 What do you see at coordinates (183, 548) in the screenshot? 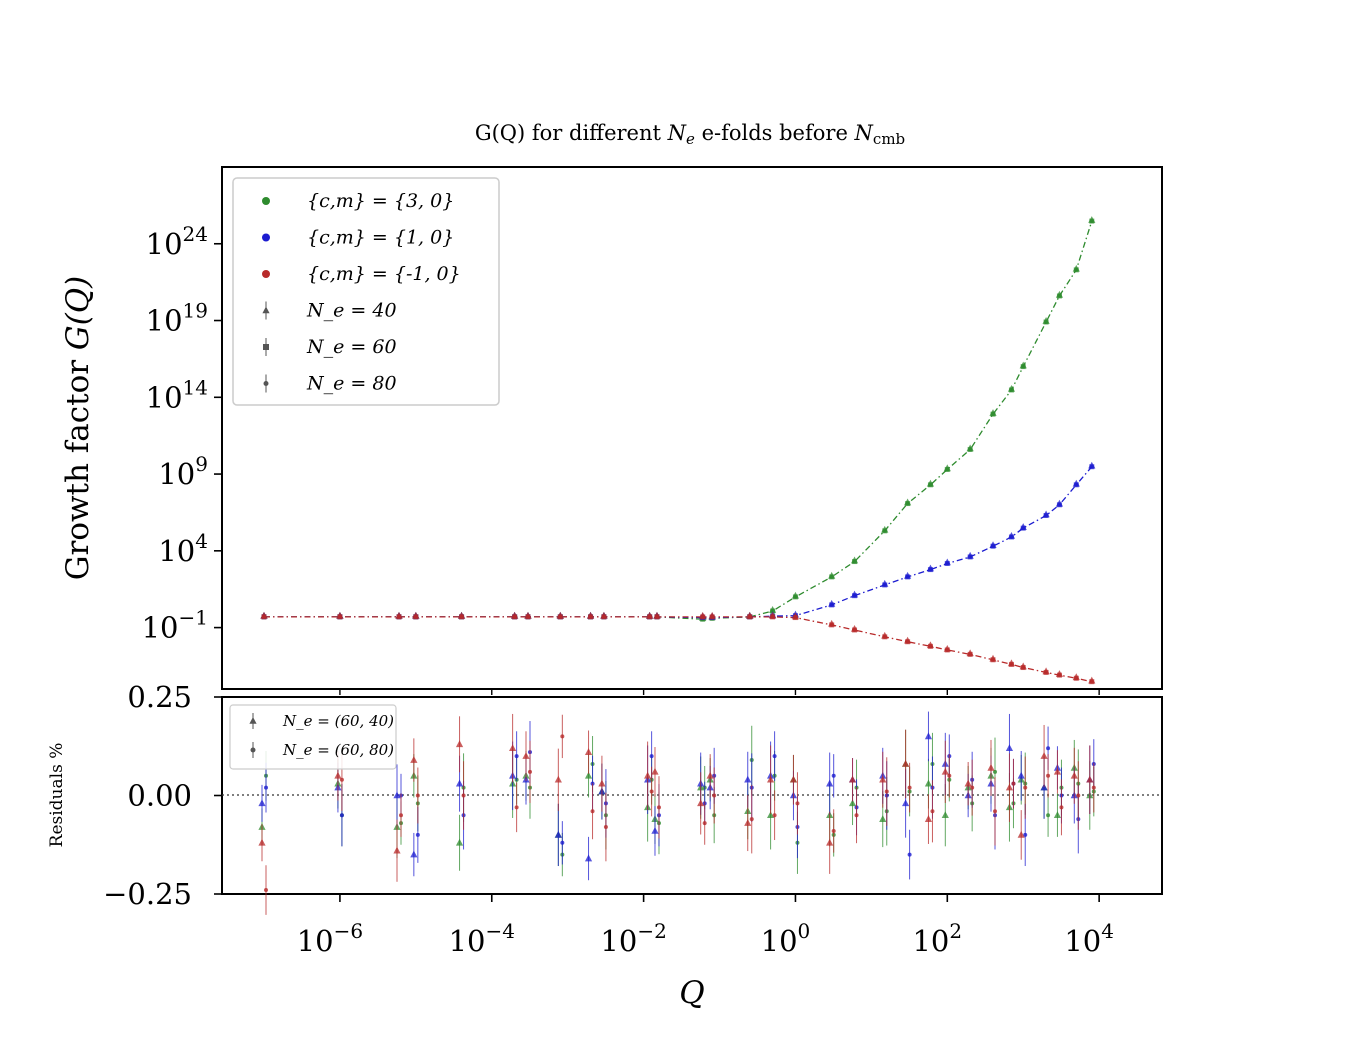
I see `main-y-tick-label: 104` at bounding box center [183, 548].